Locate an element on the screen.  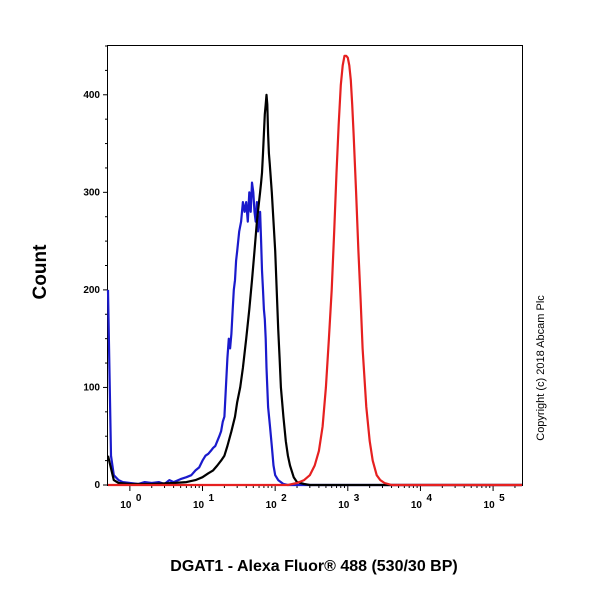
y-tick-label: 300 is located at coordinates (91, 192).